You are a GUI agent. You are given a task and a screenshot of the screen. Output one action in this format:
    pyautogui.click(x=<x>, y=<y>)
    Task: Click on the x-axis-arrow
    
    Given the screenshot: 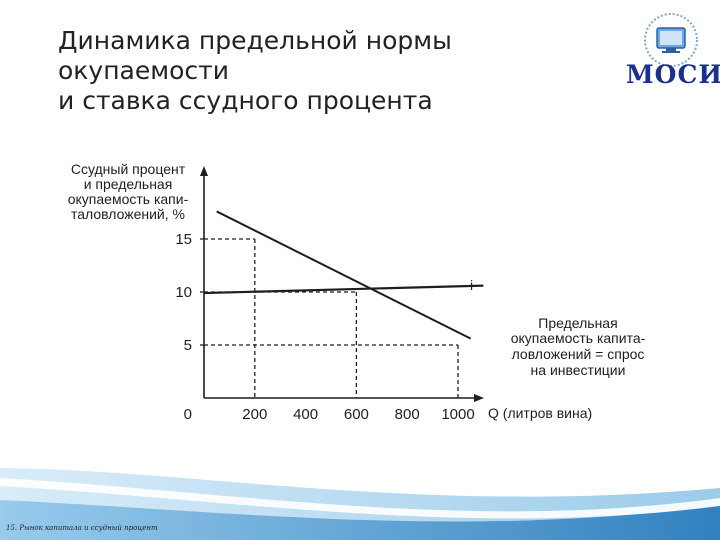 What is the action you would take?
    pyautogui.click(x=479, y=398)
    